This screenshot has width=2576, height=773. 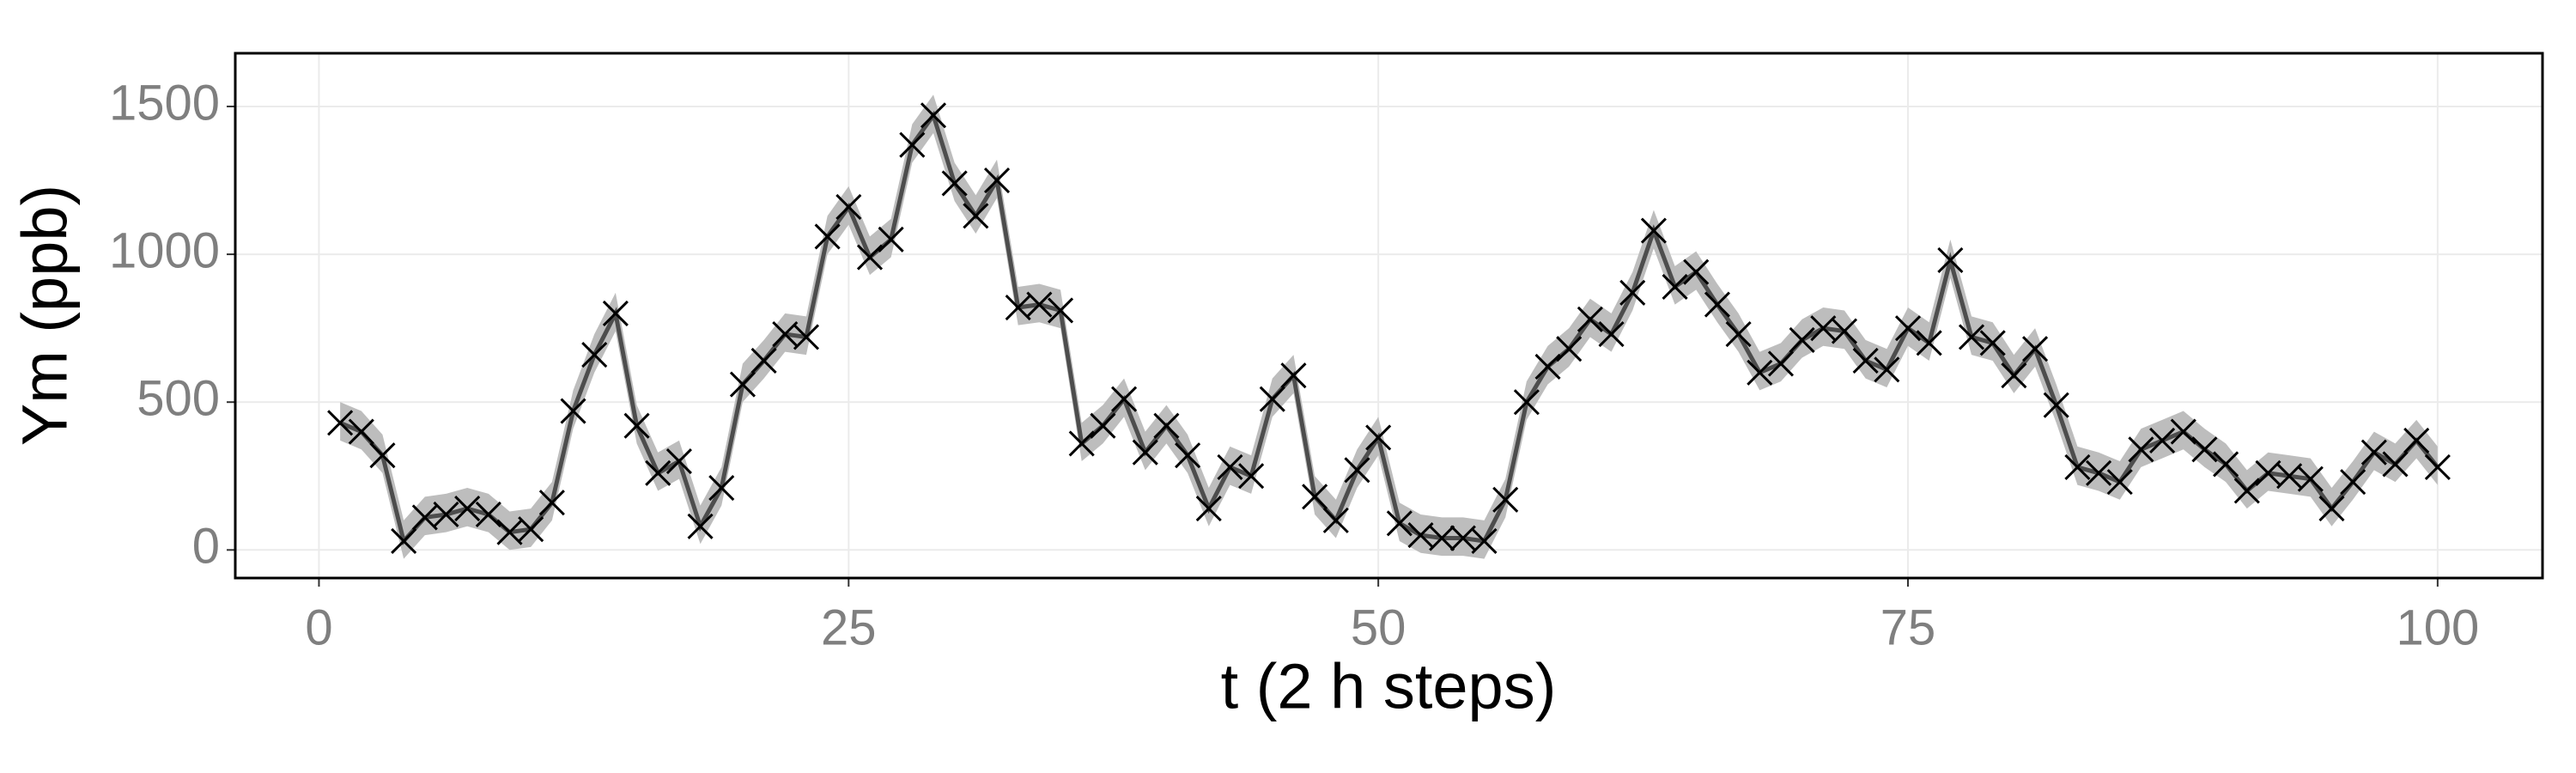 I want to click on x-tick-label: 0, so click(x=318, y=627).